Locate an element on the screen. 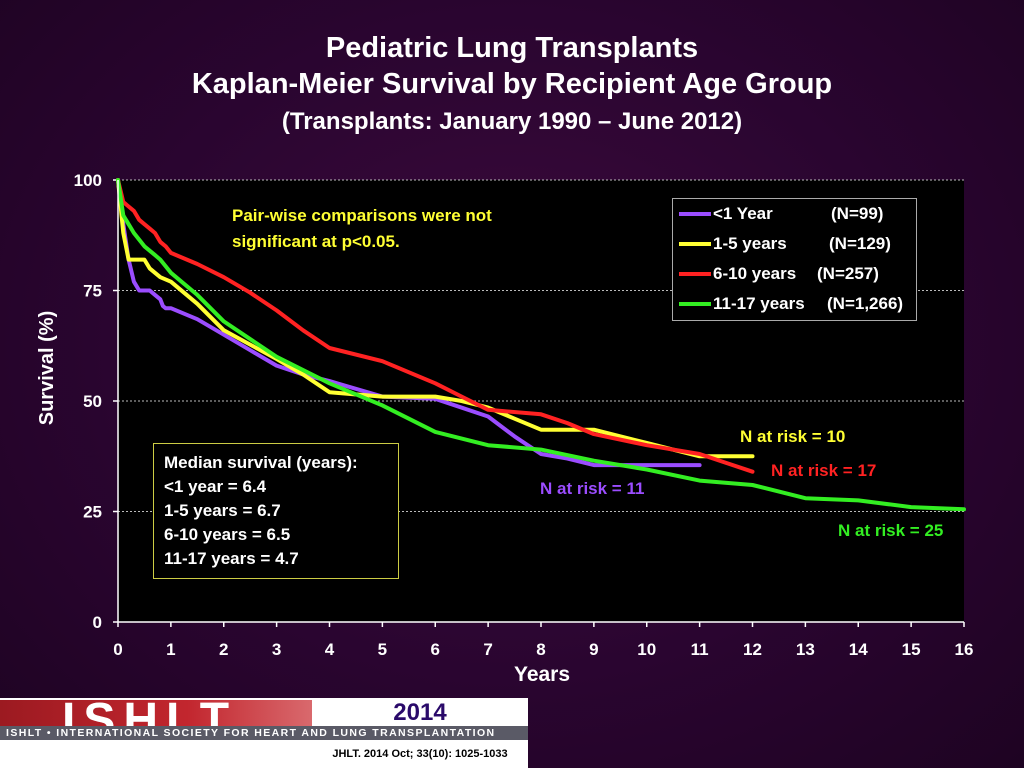 The image size is (1024, 768). x-tick-label-16: 16 is located at coordinates (964, 649).